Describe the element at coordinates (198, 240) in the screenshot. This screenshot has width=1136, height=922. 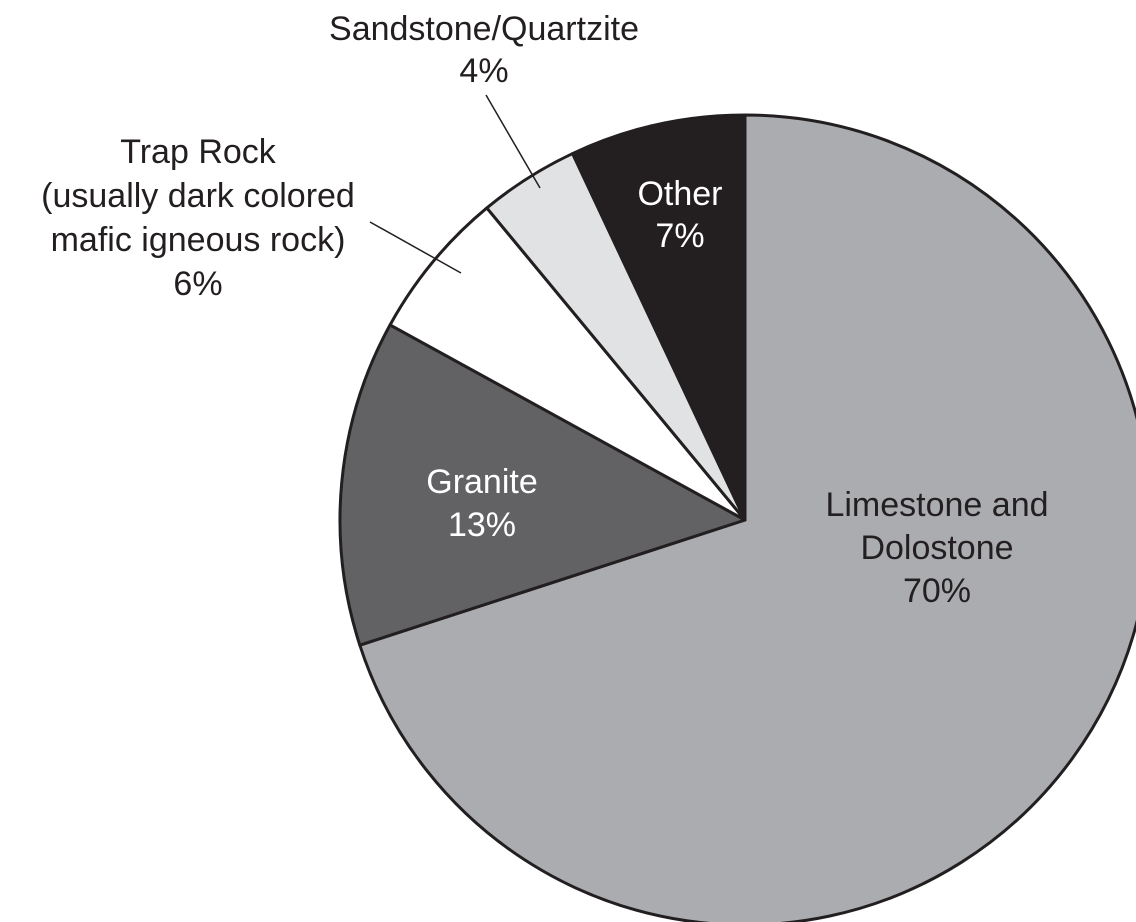
I see `slice-name-line: mafic igneous rock)` at that location.